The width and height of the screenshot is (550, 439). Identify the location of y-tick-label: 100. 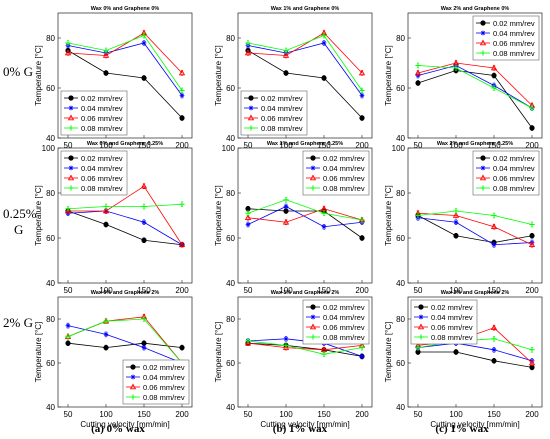
(399, 148).